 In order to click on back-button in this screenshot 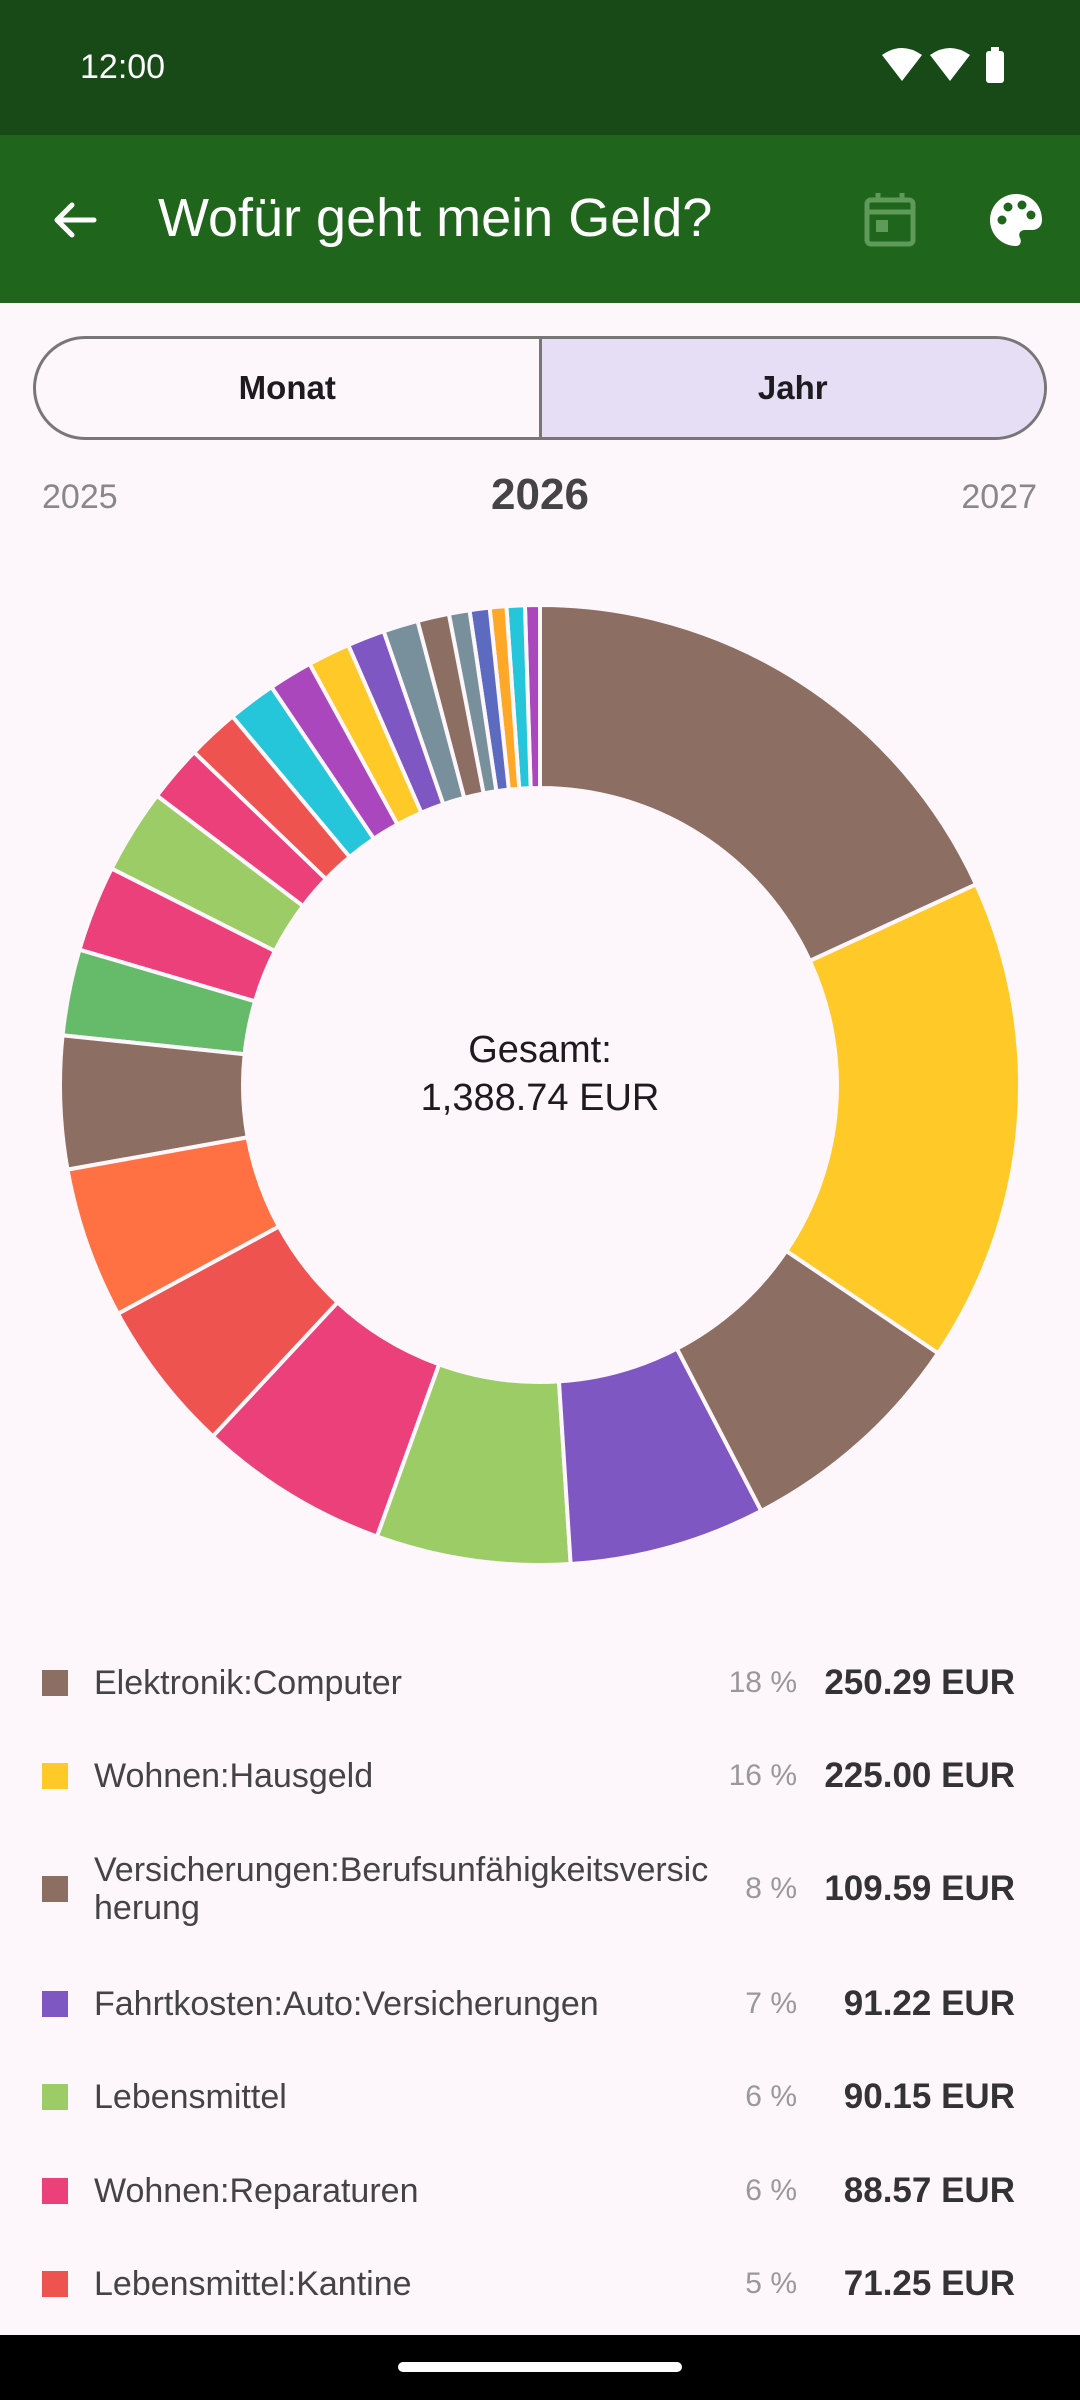, I will do `click(75, 220)`.